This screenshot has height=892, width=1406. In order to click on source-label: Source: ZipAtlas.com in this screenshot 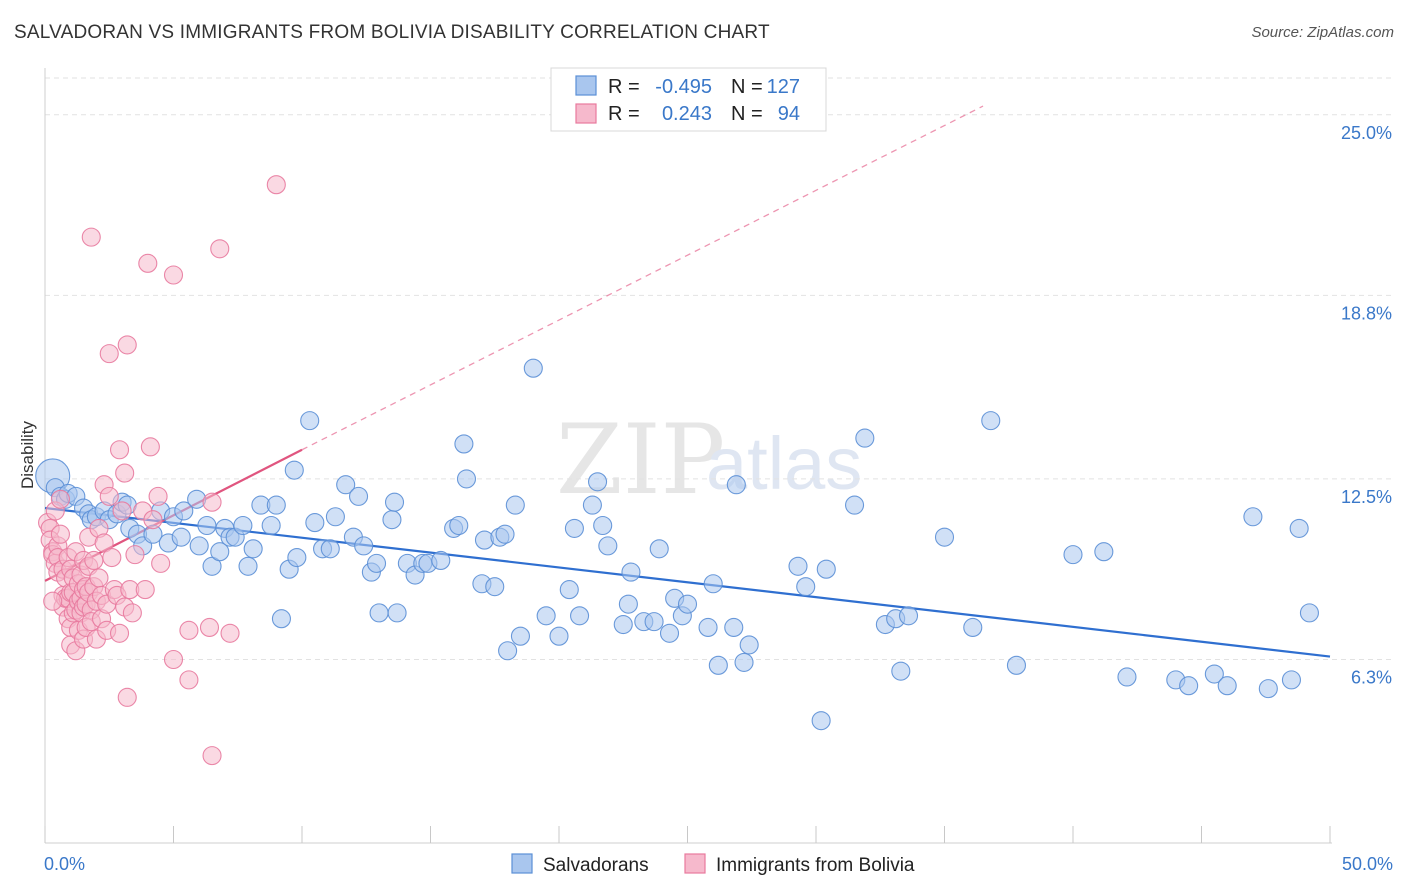, I will do `click(1322, 32)`.